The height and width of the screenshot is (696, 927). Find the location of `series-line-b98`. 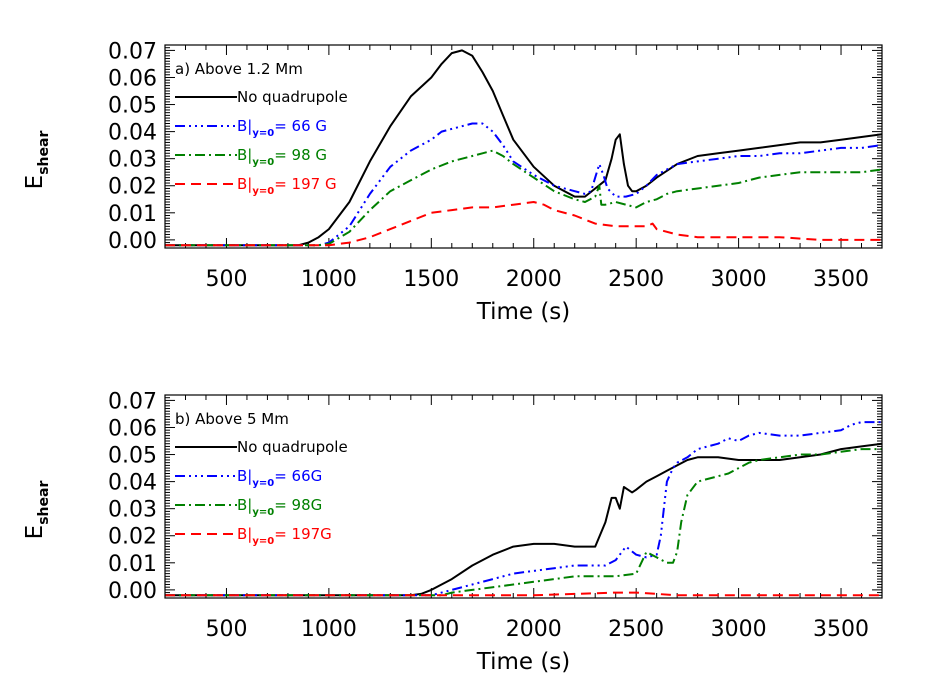

series-line-b98 is located at coordinates (523, 198).